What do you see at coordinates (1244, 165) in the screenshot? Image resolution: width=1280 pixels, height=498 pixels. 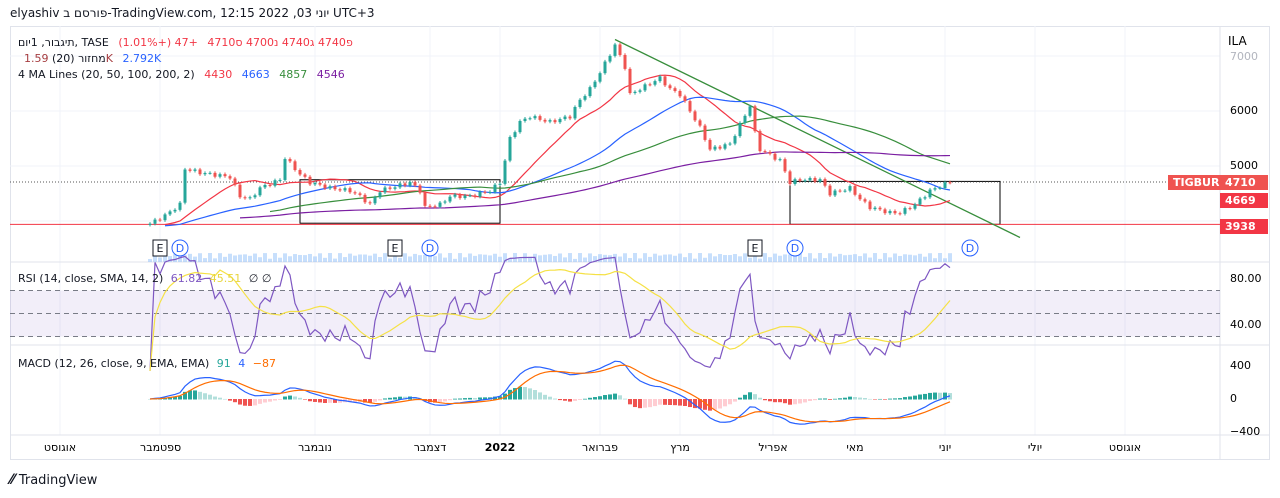 I see `price-tick: 5000` at bounding box center [1244, 165].